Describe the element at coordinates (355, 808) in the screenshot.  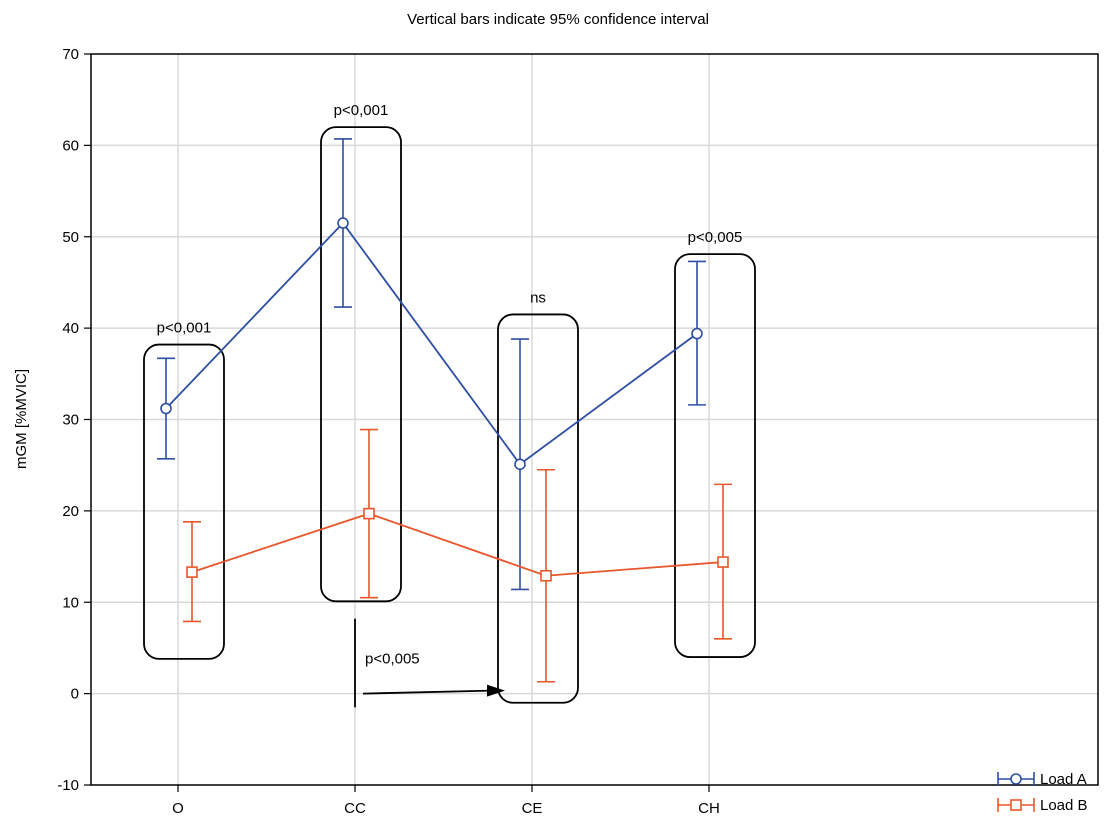
I see `x-tick-label: CC` at that location.